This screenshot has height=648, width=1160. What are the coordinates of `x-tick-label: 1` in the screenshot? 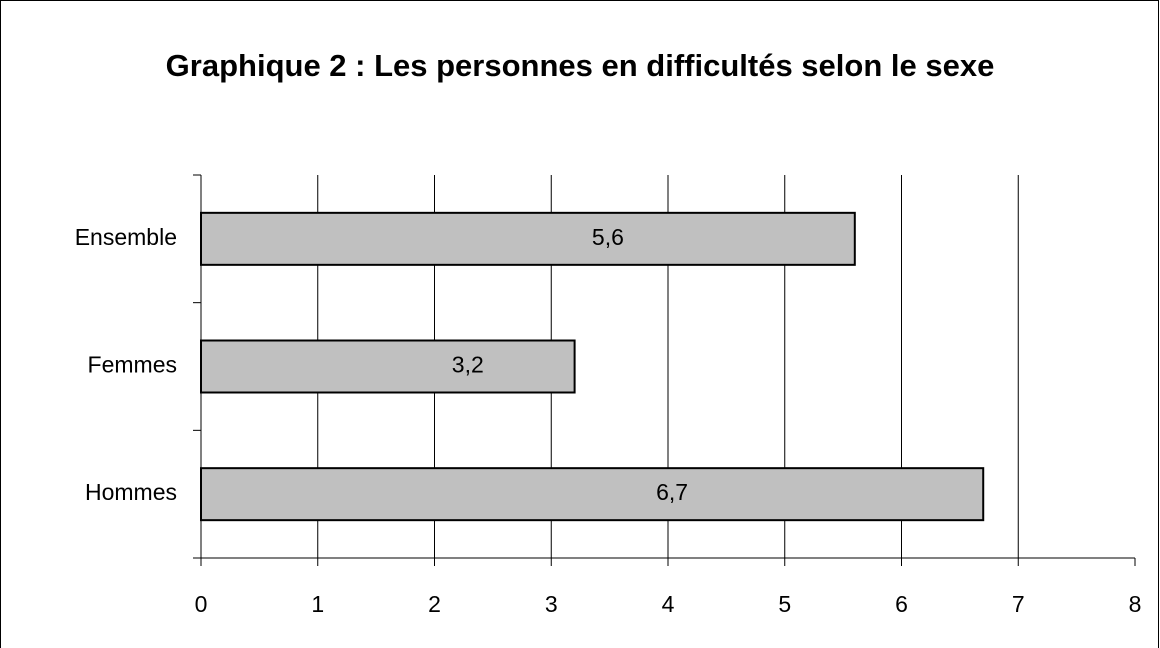 It's located at (317, 604).